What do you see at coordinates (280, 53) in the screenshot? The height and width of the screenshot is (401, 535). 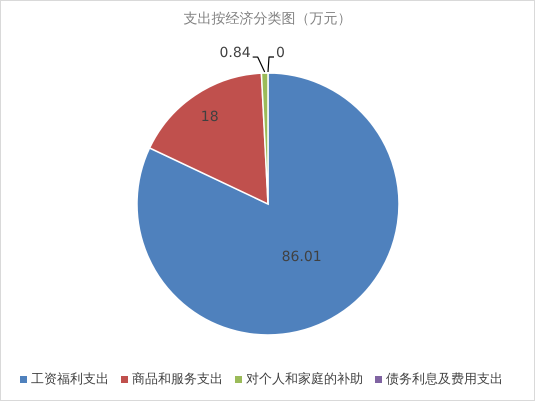 I see `text: 0` at bounding box center [280, 53].